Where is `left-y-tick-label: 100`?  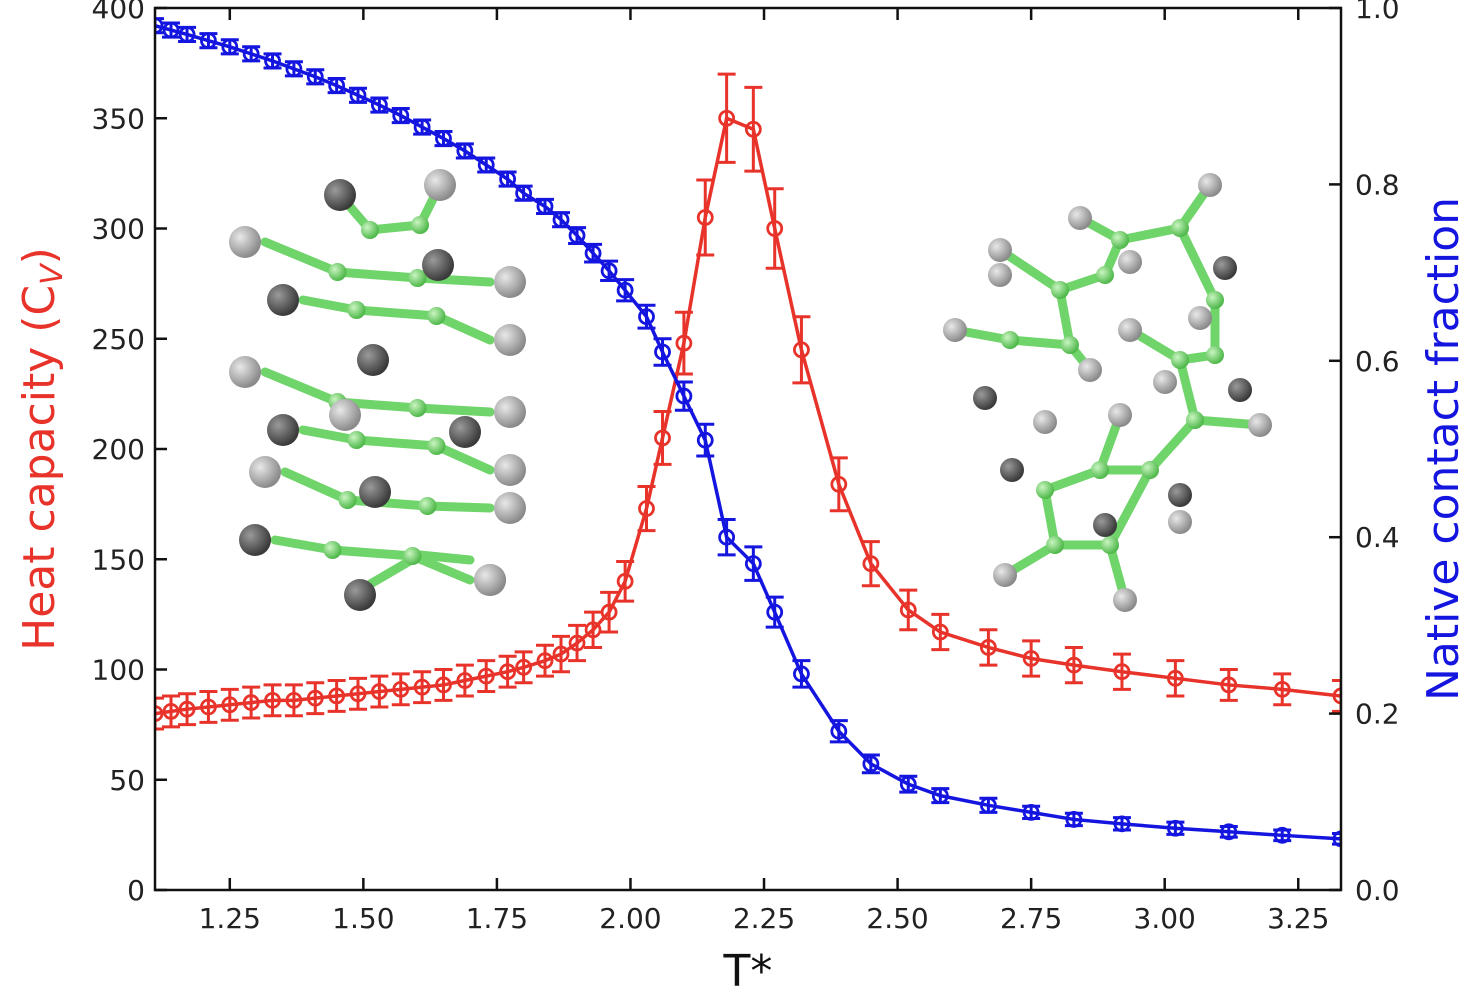
left-y-tick-label: 100 is located at coordinates (118, 670).